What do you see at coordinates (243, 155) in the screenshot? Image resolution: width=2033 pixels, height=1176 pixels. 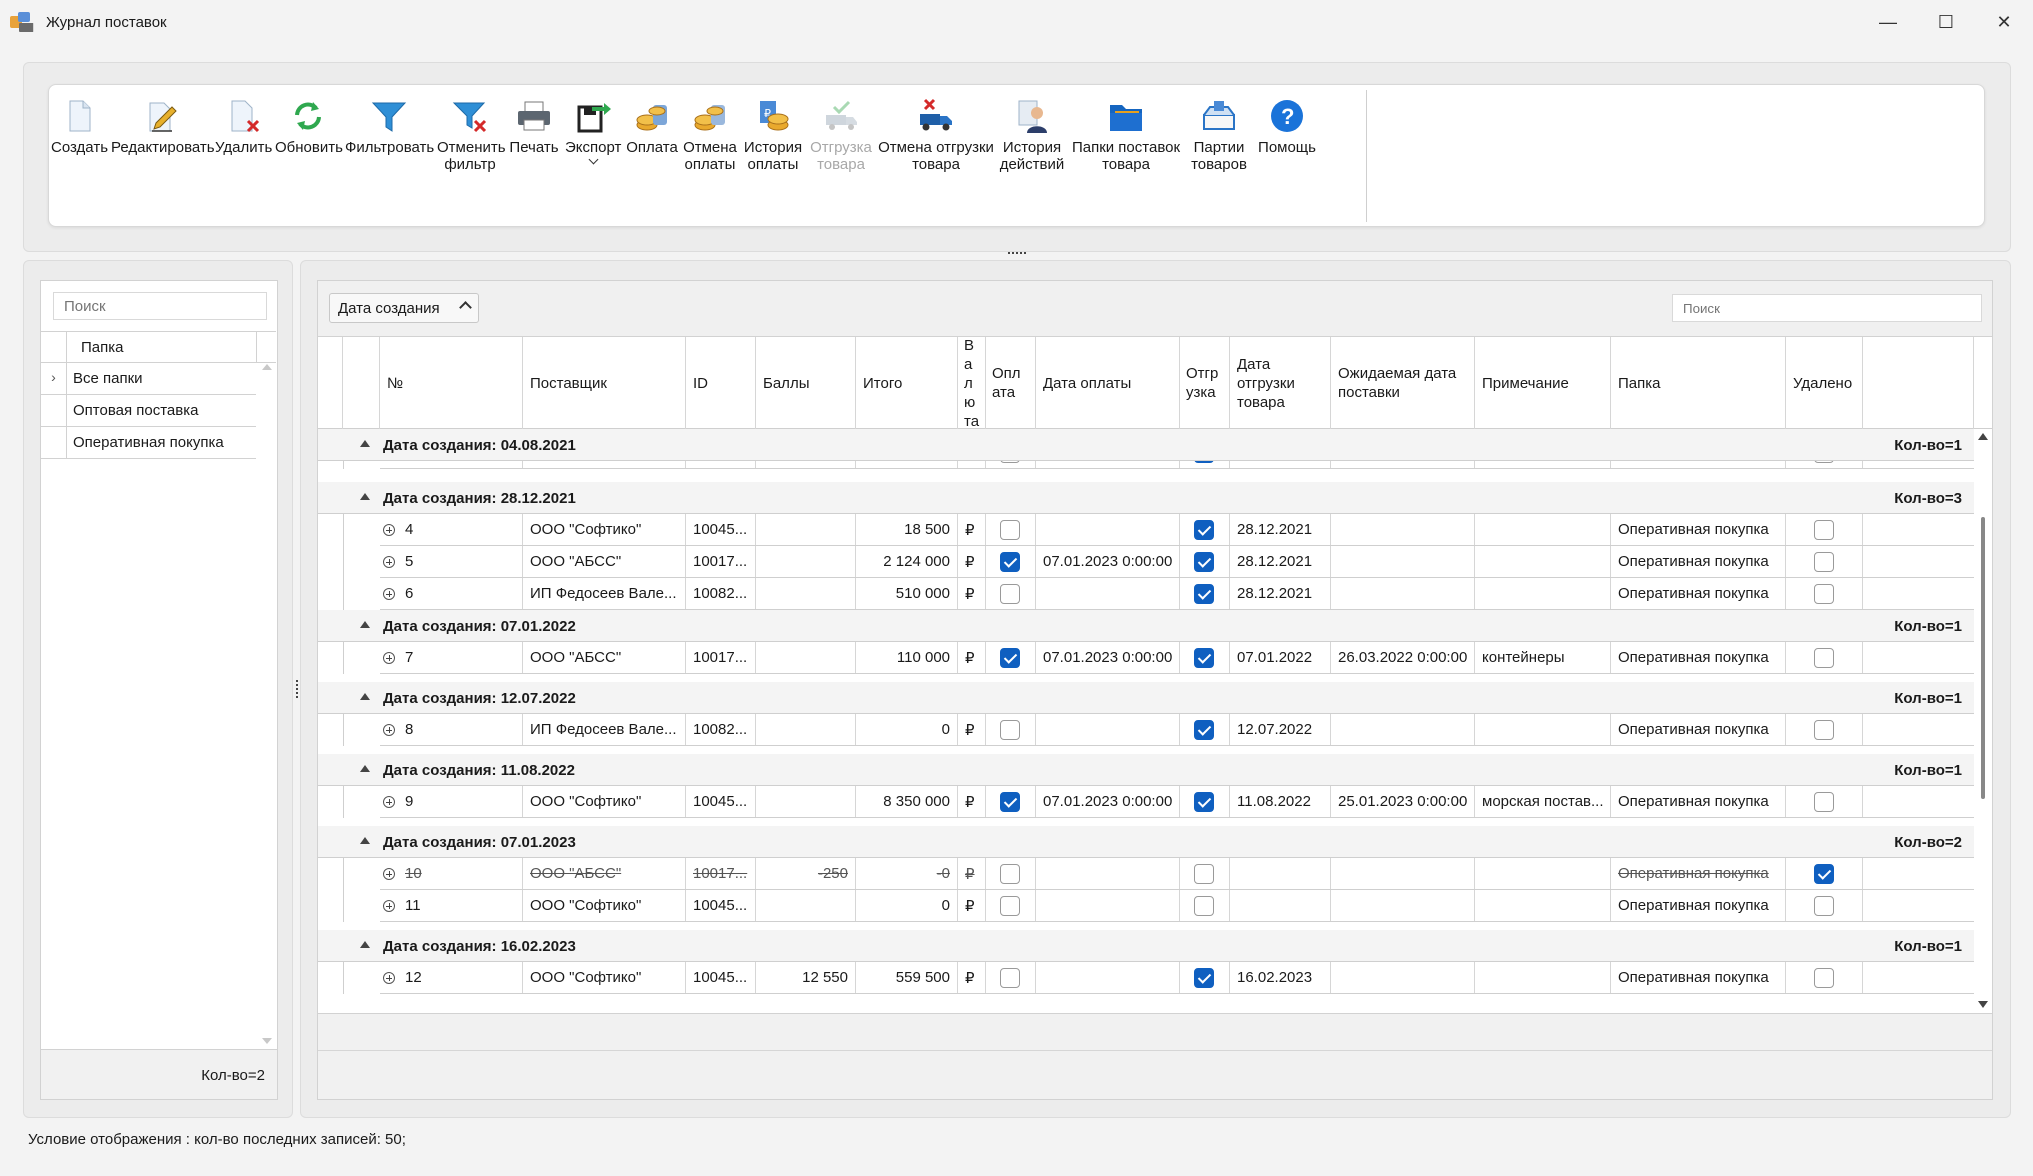 I see `delete-button: Удалить` at bounding box center [243, 155].